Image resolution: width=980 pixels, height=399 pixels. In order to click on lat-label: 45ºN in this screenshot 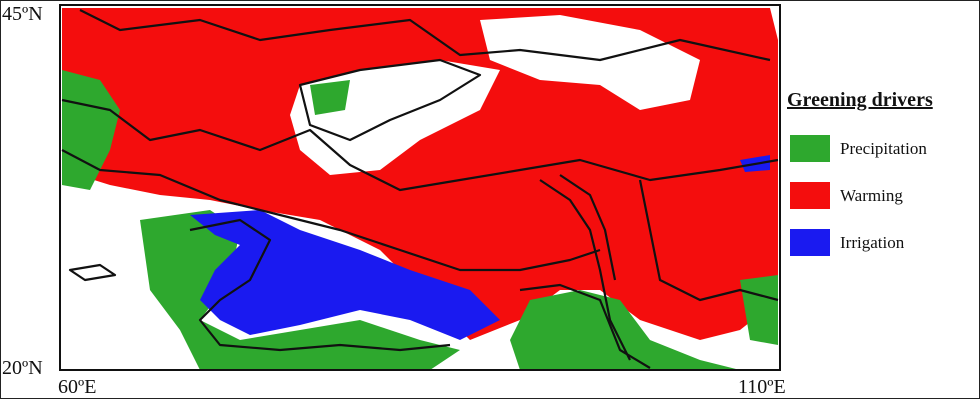, I will do `click(22, 14)`.